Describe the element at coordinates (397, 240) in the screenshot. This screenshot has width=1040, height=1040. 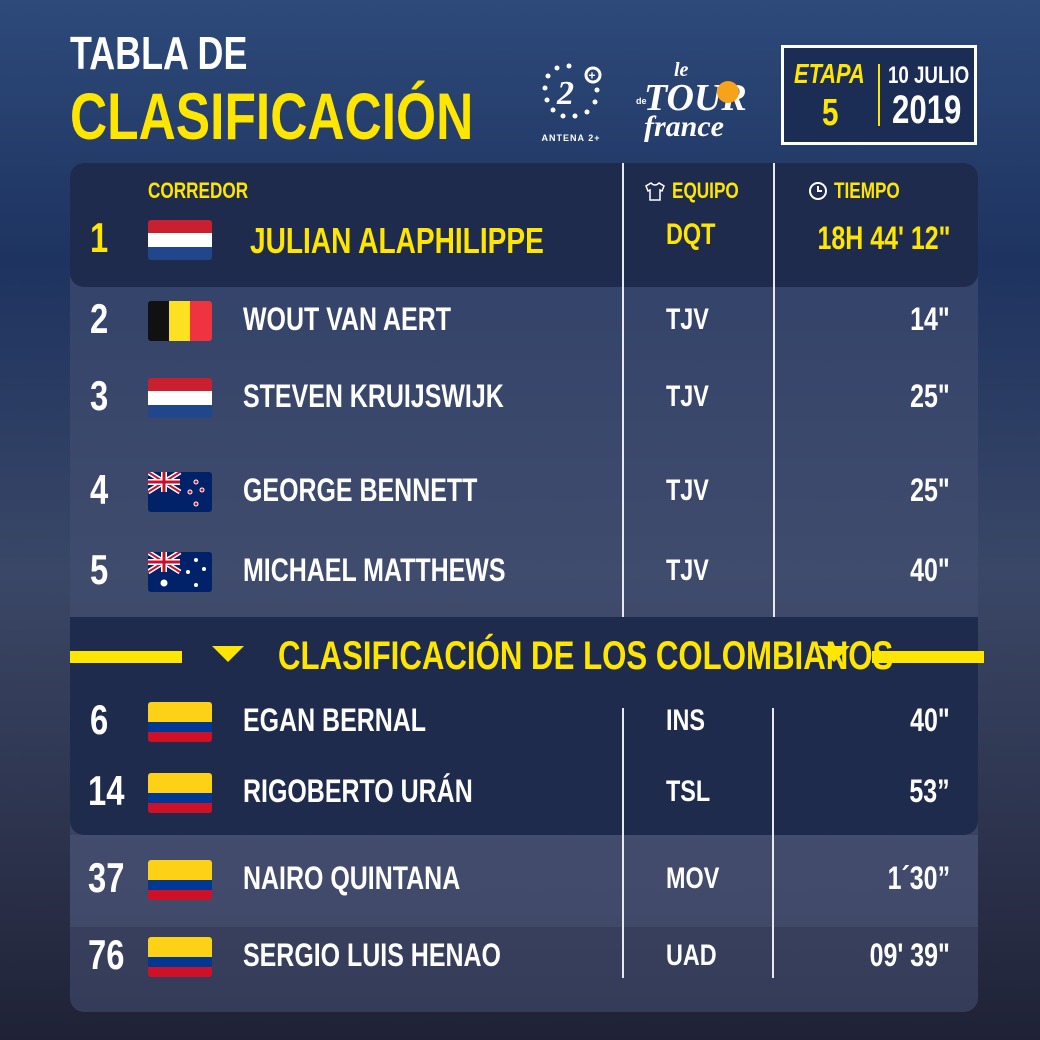
I see `rider-name: JULIAN ALAPHILIPPE` at that location.